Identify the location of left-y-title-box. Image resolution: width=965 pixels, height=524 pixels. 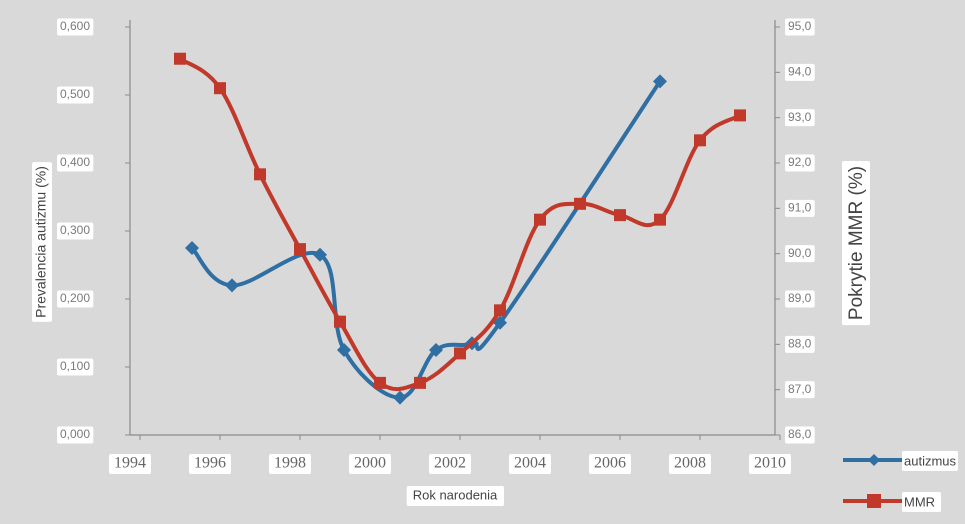
(42, 242).